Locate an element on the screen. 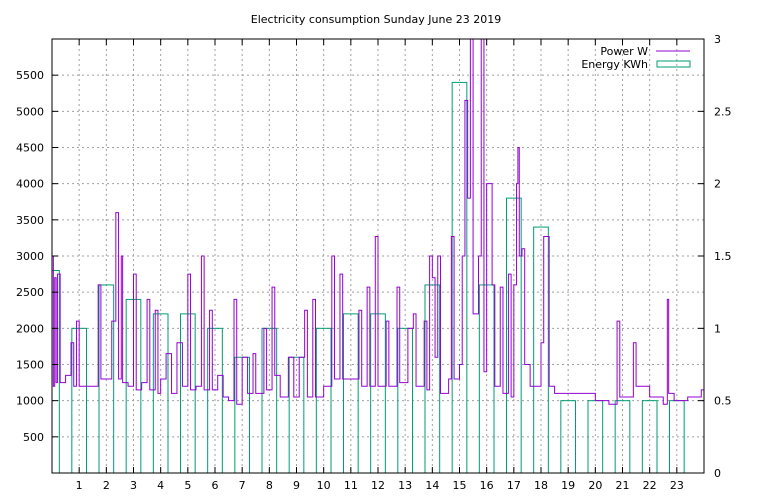  x-tick-label: 1 is located at coordinates (79, 485).